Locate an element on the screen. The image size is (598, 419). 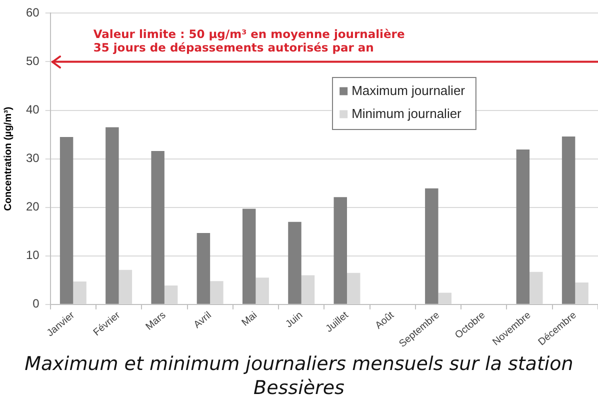
y-axis-title: Concentration (µg/m³) is located at coordinates (8, 158).